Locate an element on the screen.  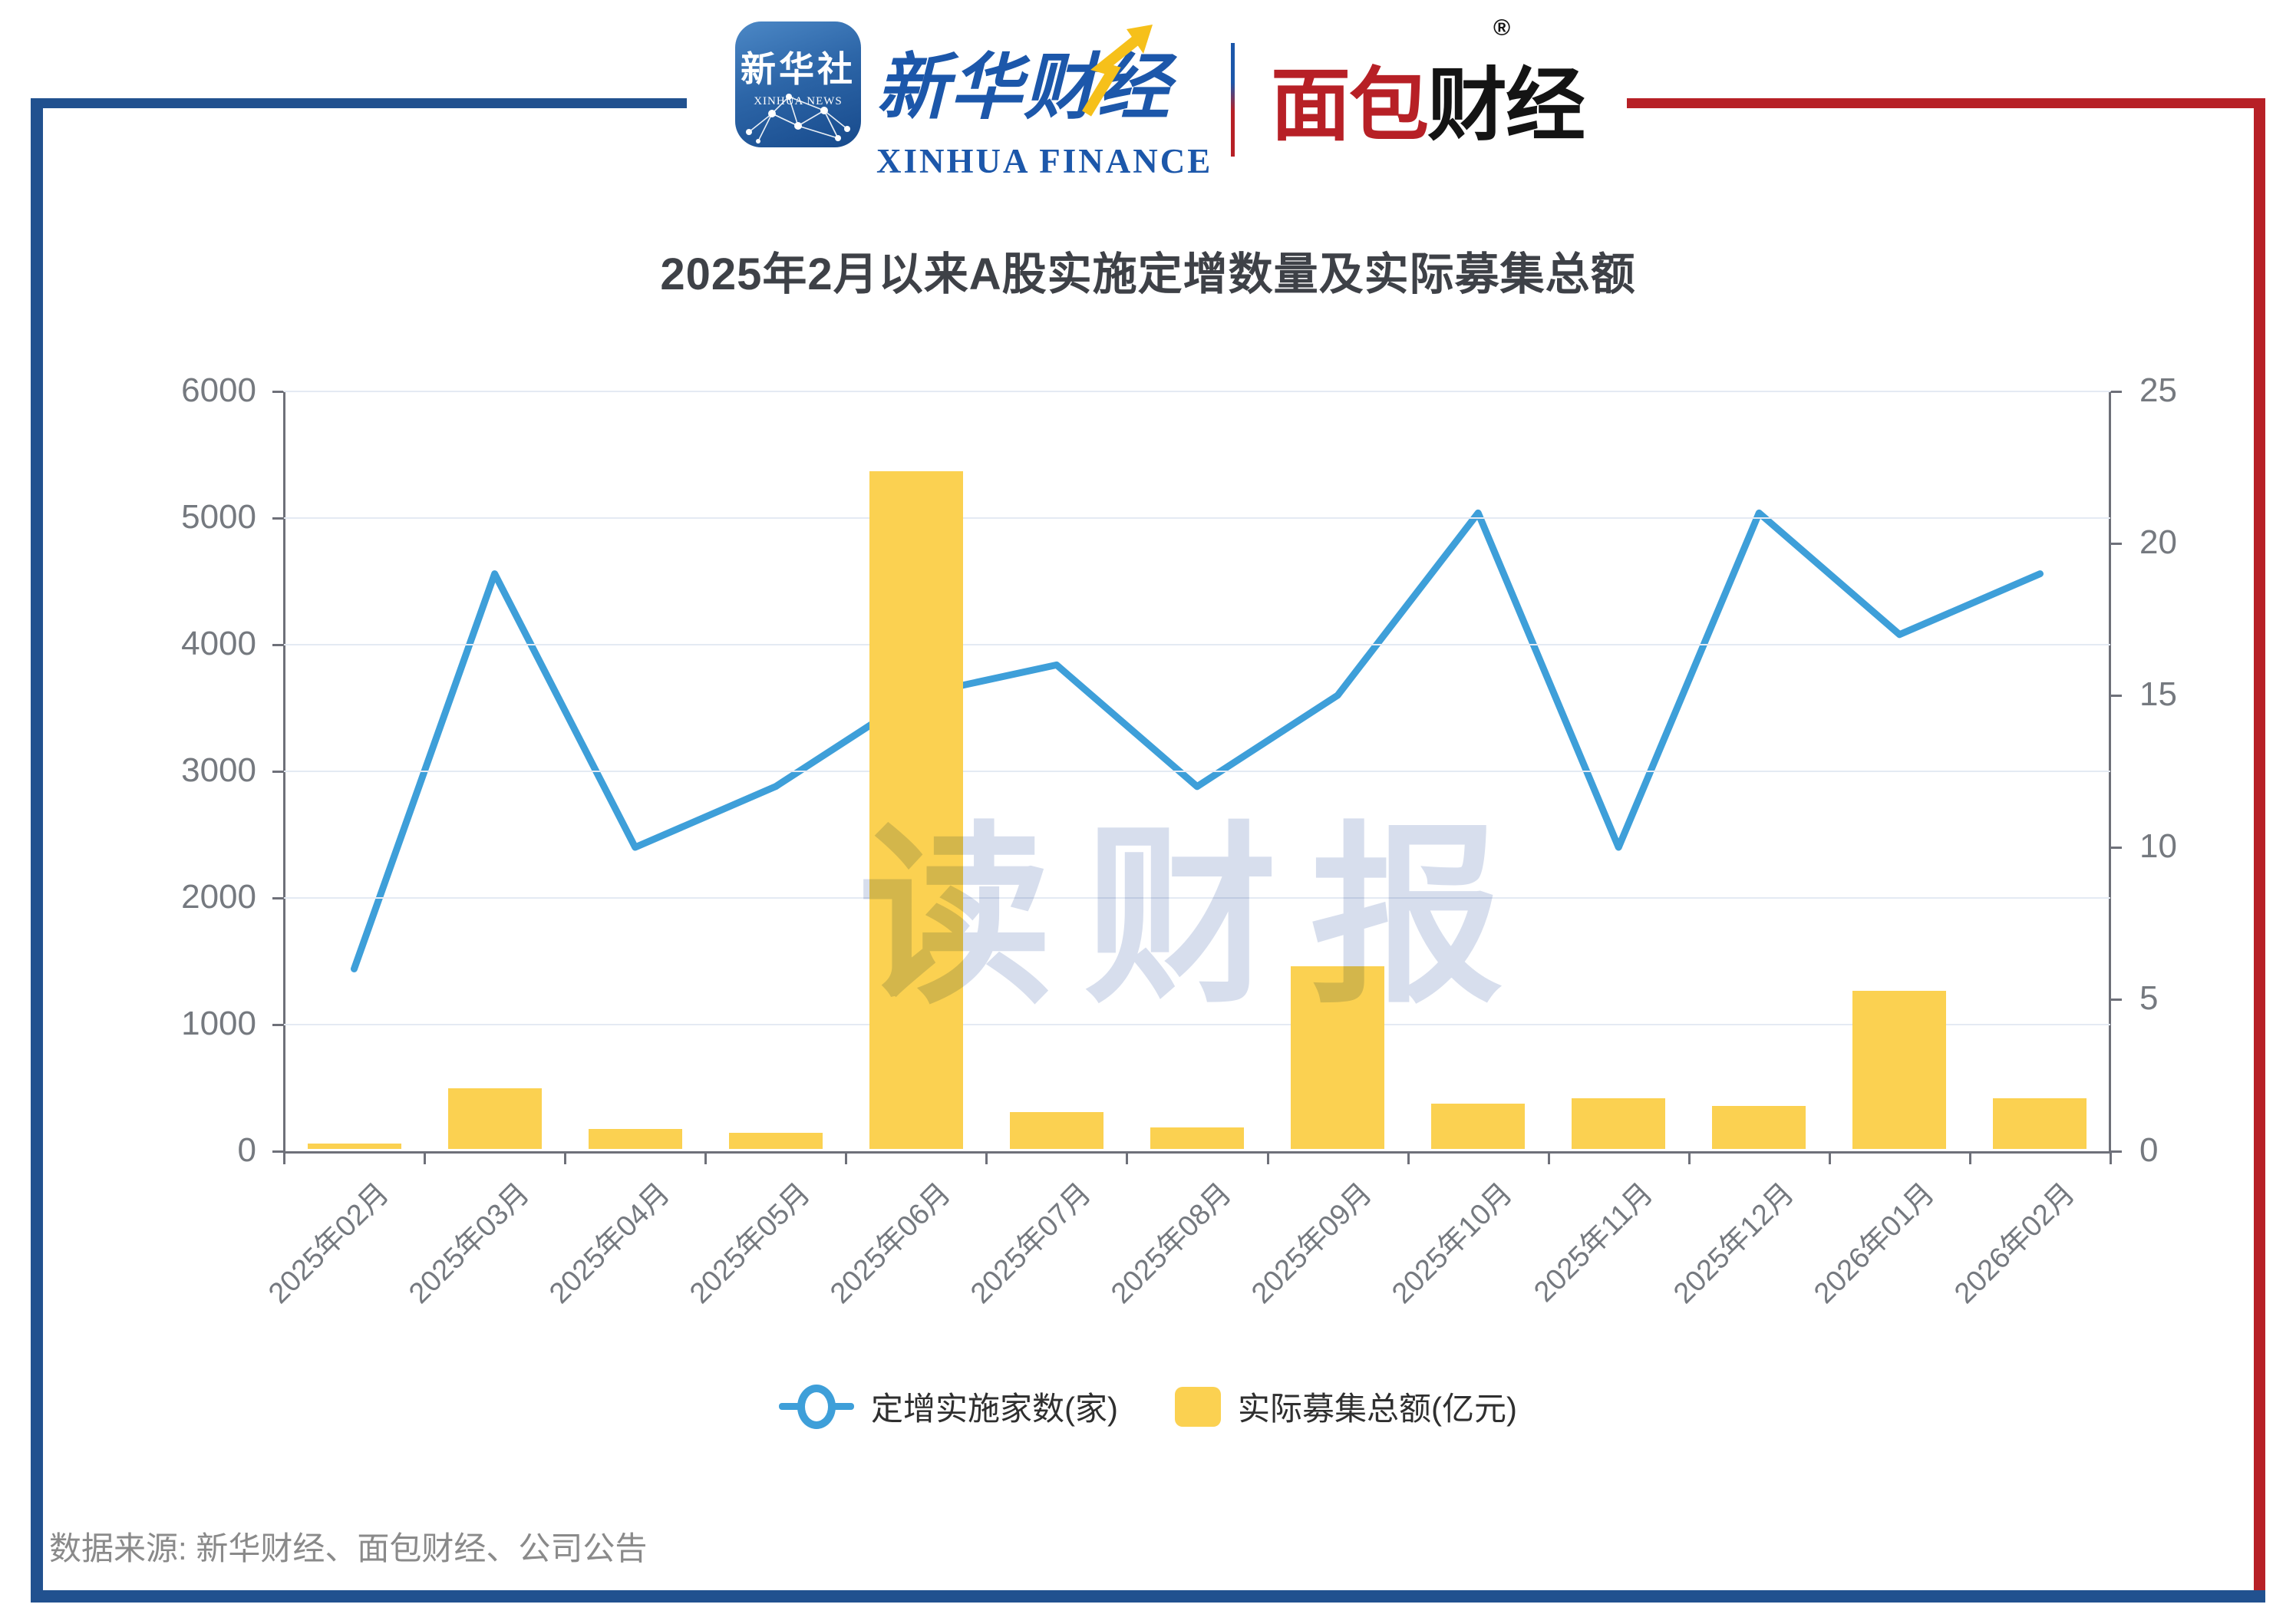
xinhua-news-logo: 新华社 XINHUA NEWS is located at coordinates (798, 84).